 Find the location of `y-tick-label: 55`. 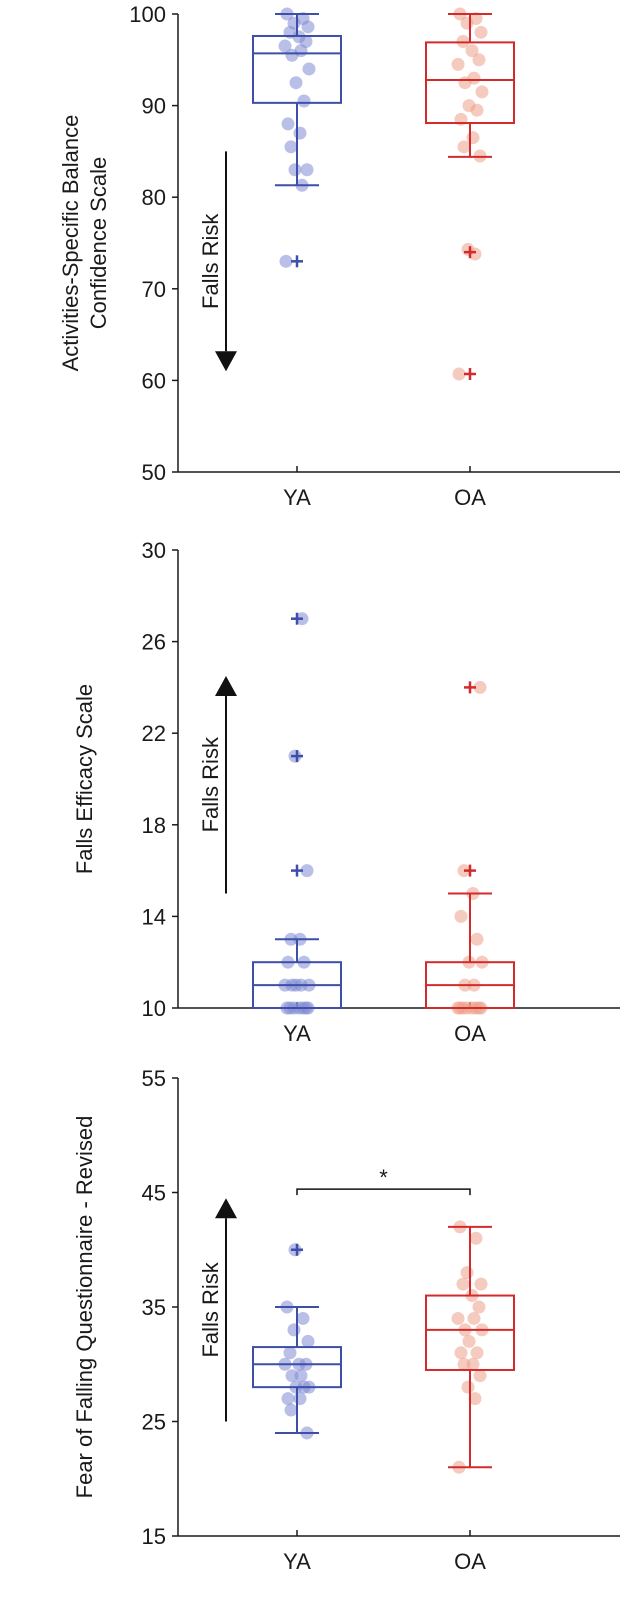

y-tick-label: 55 is located at coordinates (154, 1078).